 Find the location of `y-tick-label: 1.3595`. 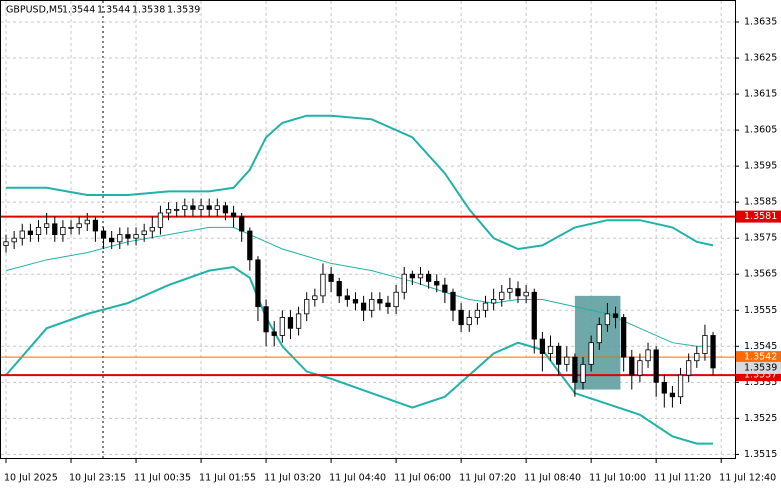

y-tick-label: 1.3595 is located at coordinates (760, 166).